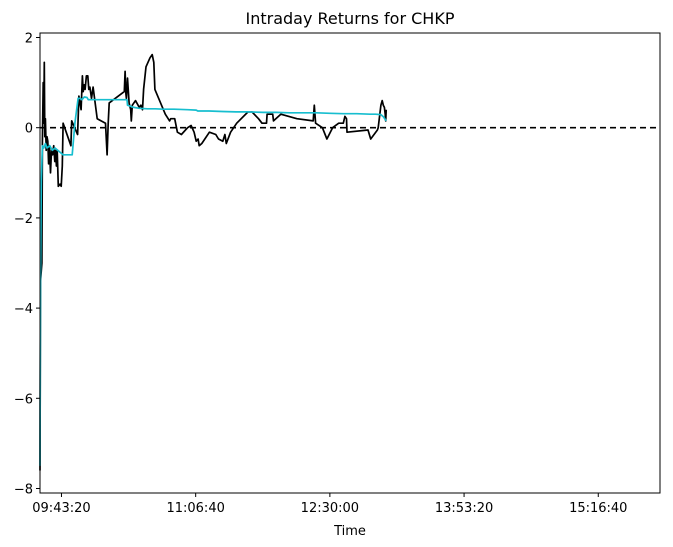  I want to click on x-axis: 09:43:20 11:06:40 12:30:00 13:53:20 15:16:40, so click(329, 504).